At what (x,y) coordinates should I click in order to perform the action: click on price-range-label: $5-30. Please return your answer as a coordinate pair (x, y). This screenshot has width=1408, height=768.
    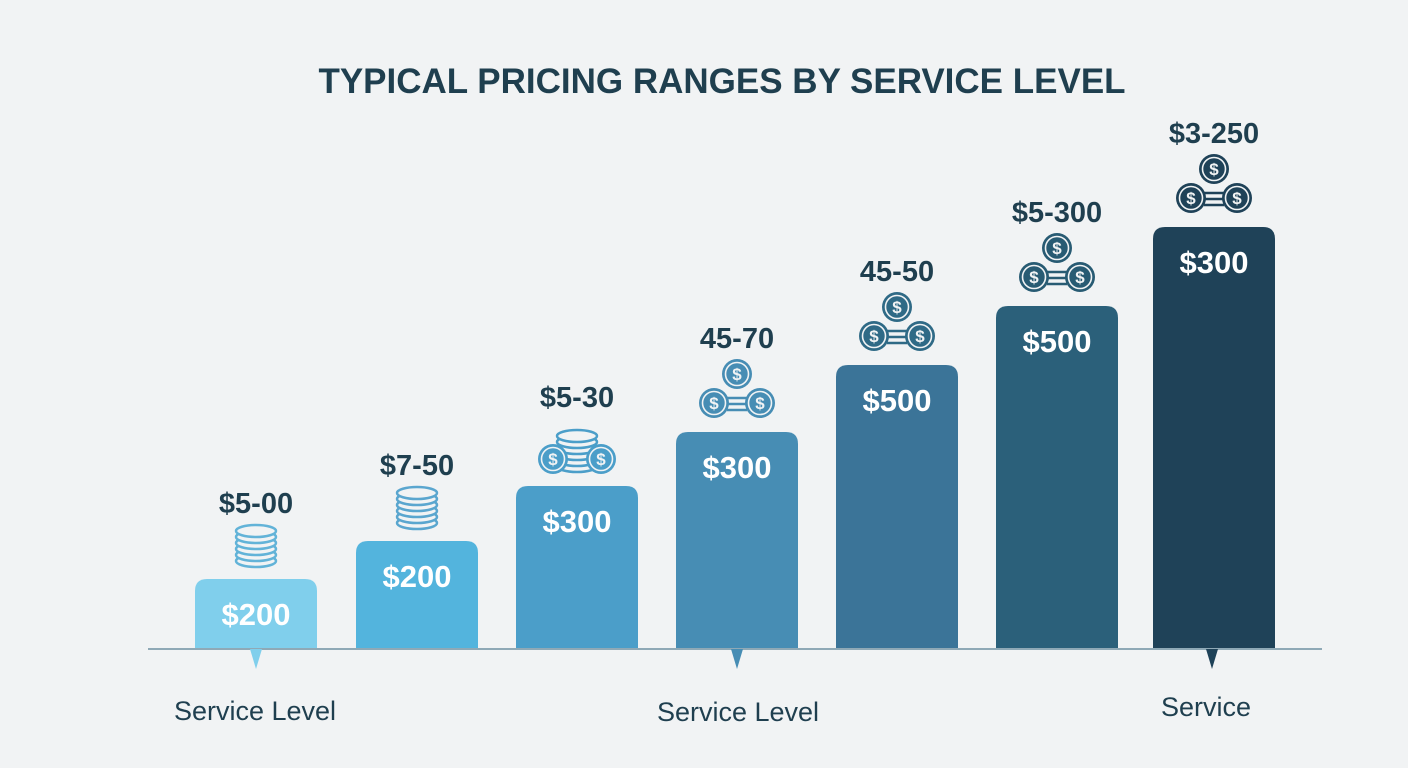
    Looking at the image, I should click on (577, 398).